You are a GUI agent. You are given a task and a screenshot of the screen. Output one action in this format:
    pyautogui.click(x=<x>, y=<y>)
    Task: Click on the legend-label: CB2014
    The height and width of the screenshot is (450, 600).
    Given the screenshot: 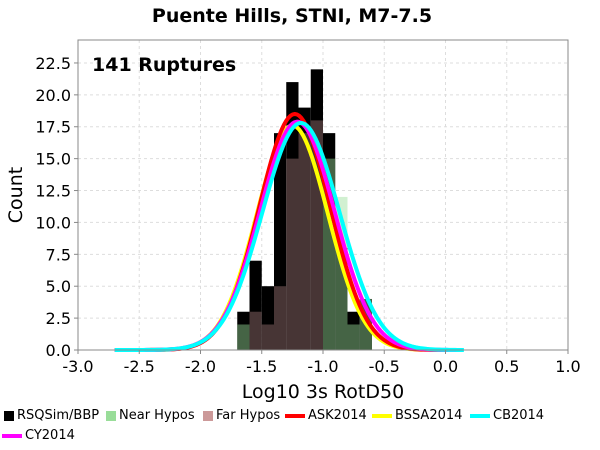 What is the action you would take?
    pyautogui.click(x=519, y=415)
    